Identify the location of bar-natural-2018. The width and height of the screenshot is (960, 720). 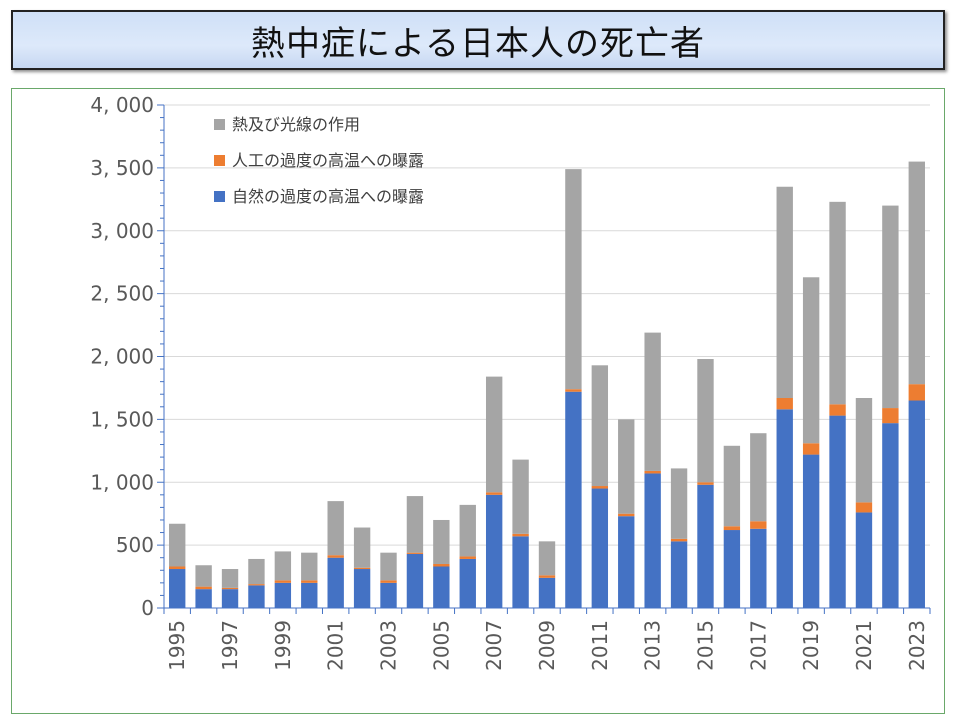
(784, 508).